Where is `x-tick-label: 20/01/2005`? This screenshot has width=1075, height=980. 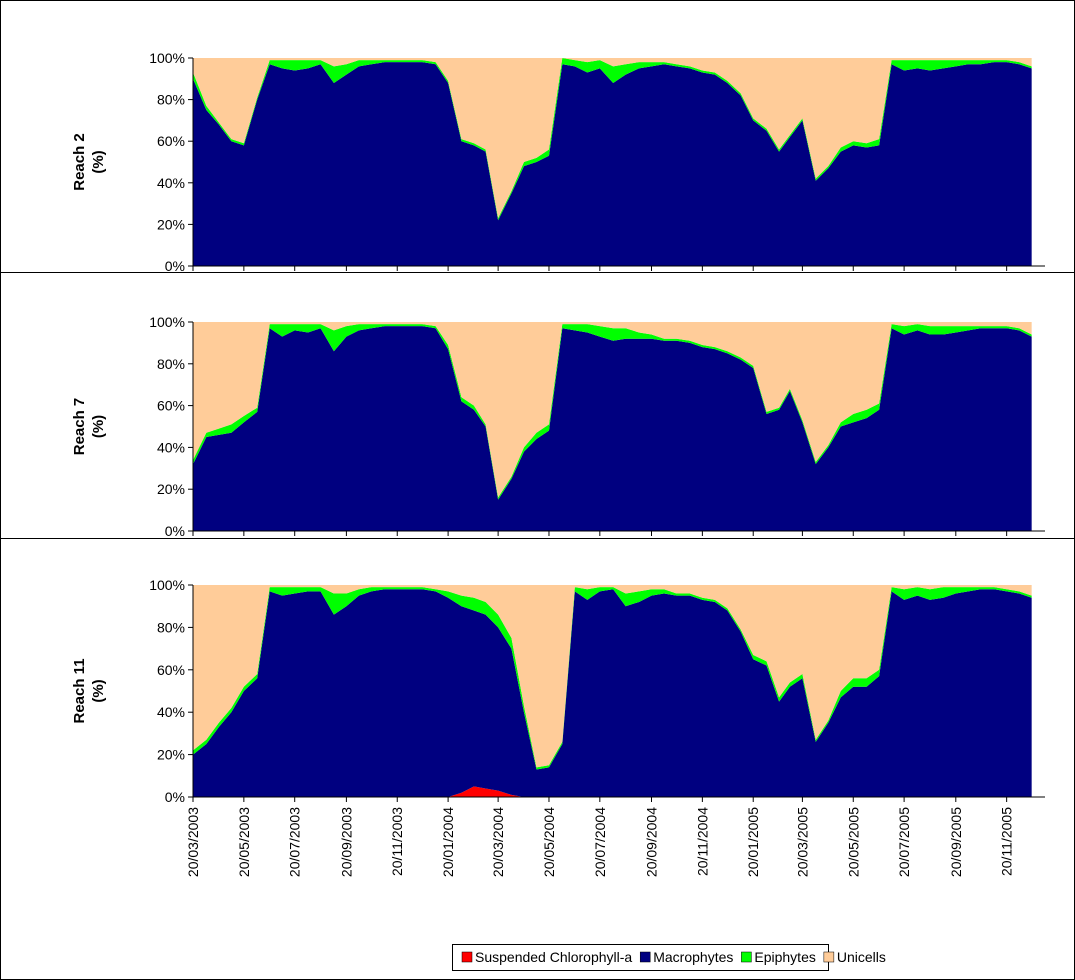
x-tick-label: 20/01/2005 is located at coordinates (753, 842).